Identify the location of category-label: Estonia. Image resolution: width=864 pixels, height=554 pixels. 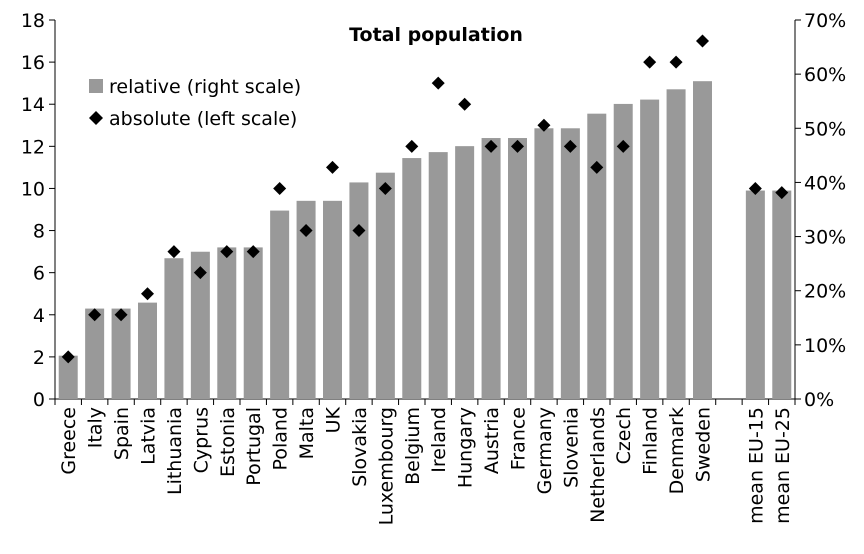
(228, 442).